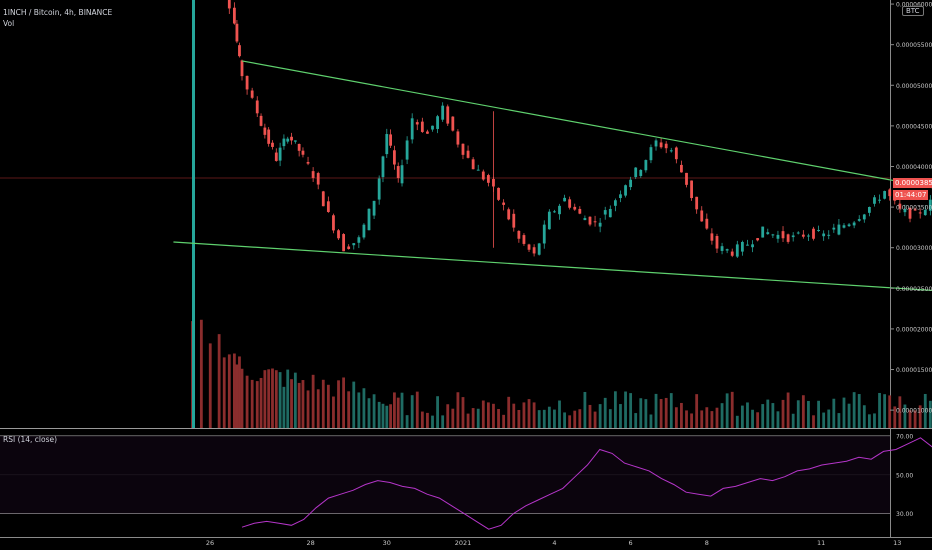  I want to click on rsi-level-label: 30.00, so click(904, 514).